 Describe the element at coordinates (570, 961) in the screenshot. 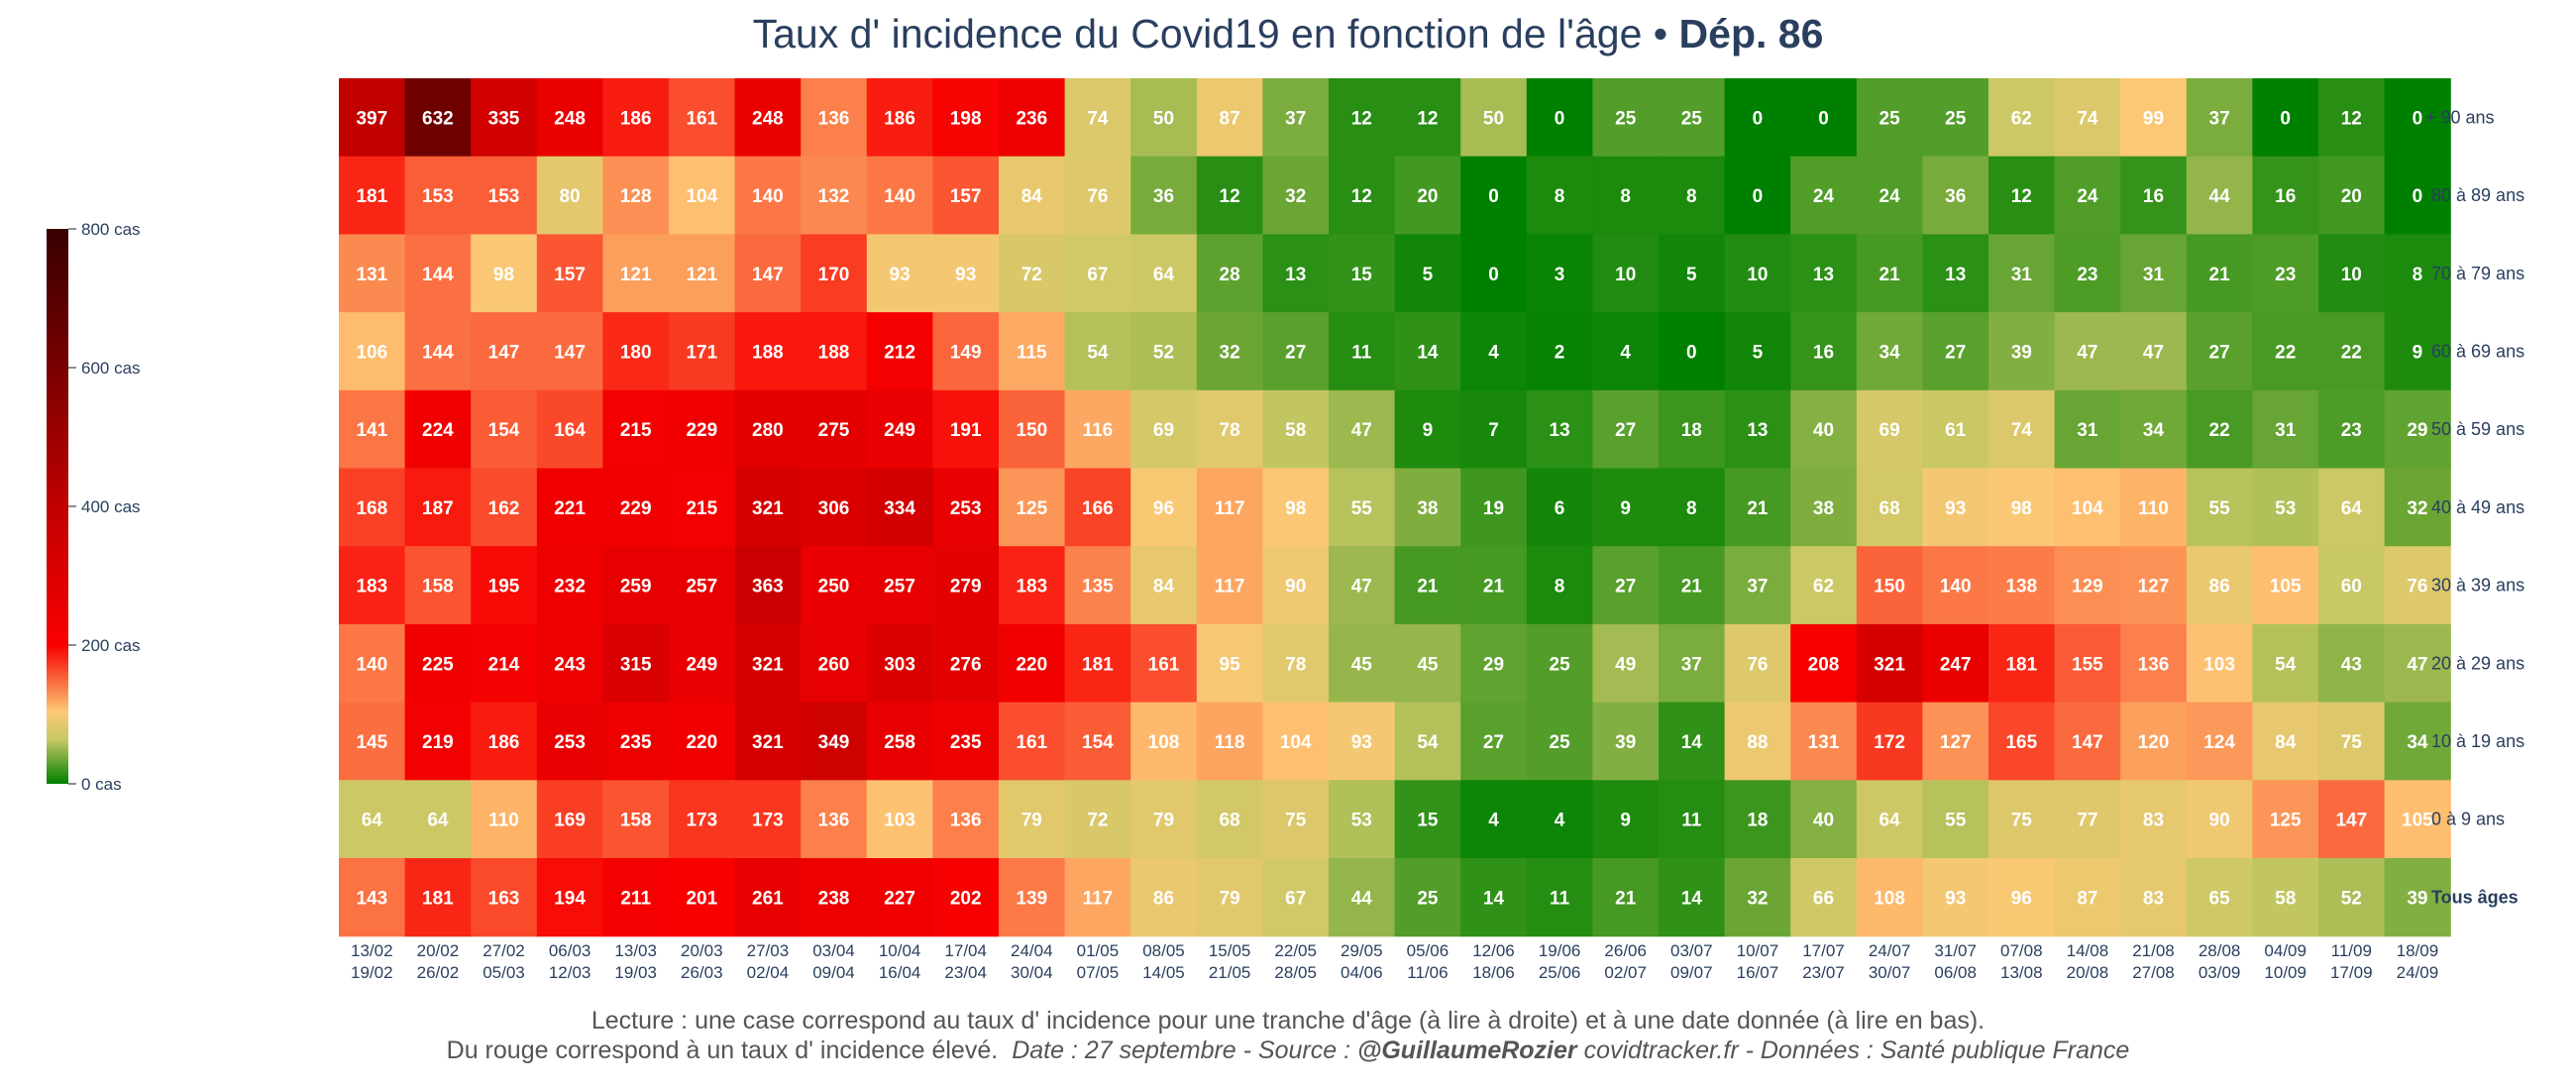

I see `x-tick-label: 06/03 12/03` at that location.